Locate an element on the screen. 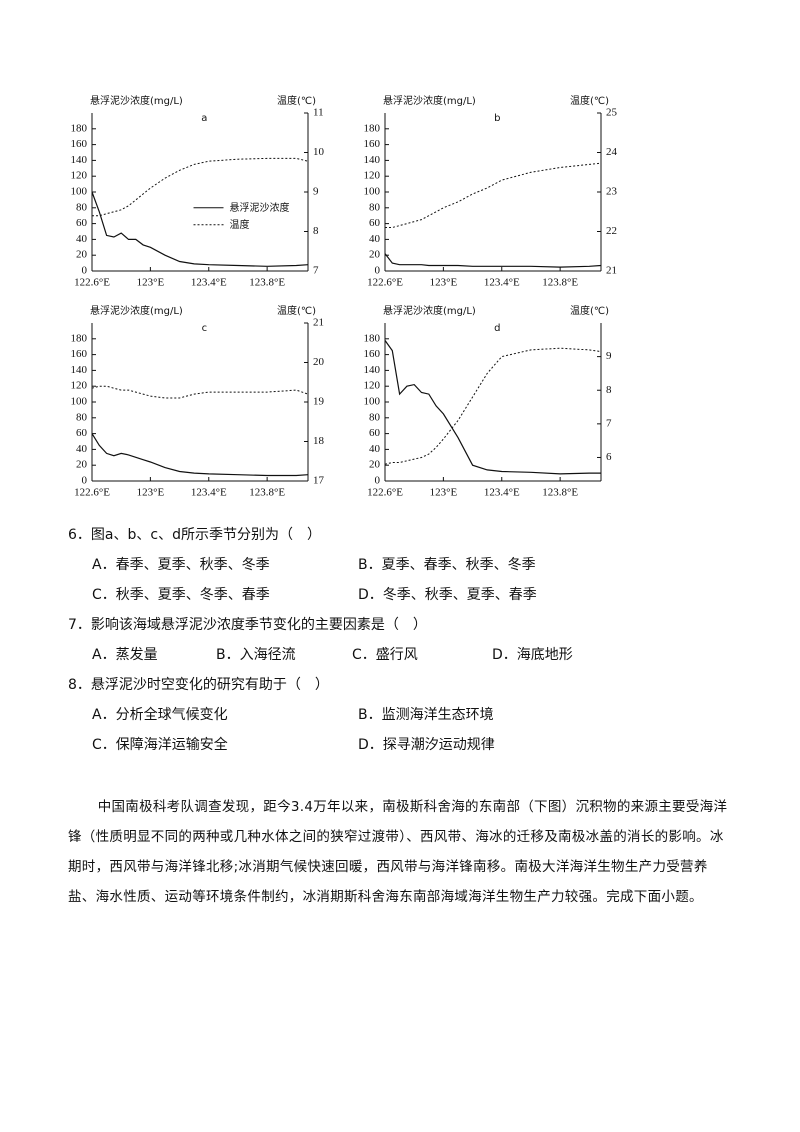  option: B．夏季、春季、秋季、冬季 is located at coordinates (447, 565).